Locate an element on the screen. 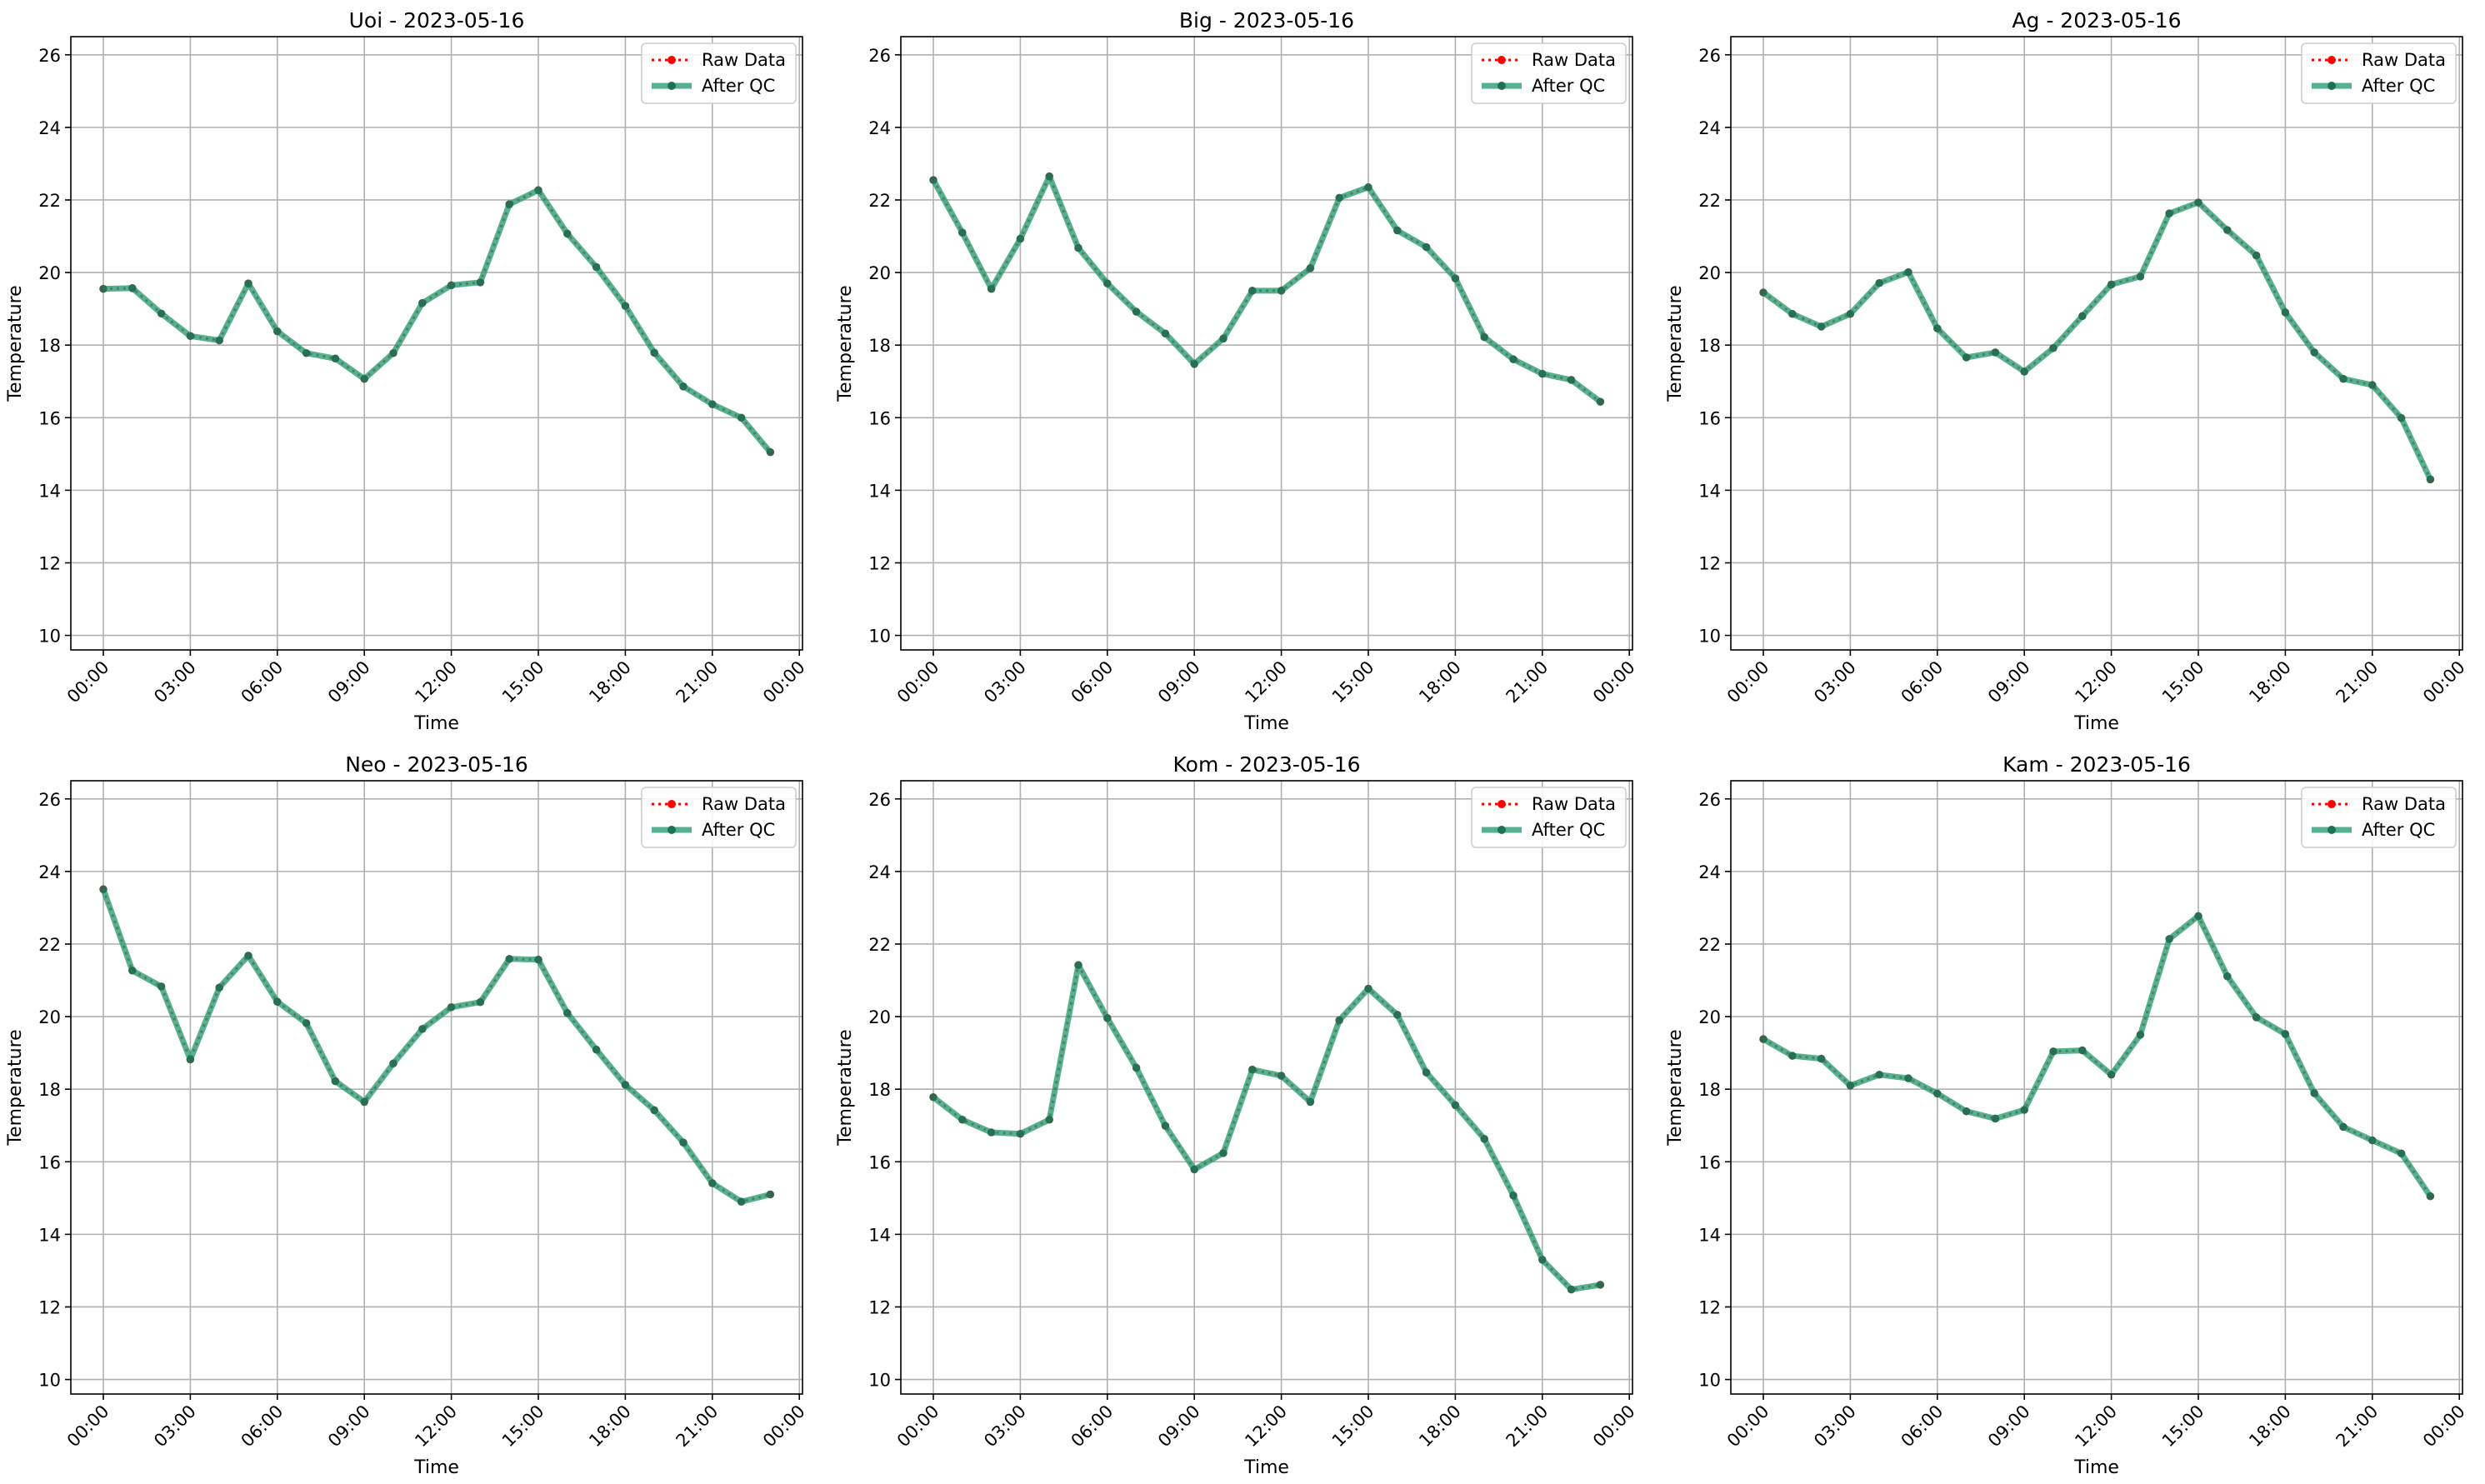  legend-raw-marker is located at coordinates (672, 804).